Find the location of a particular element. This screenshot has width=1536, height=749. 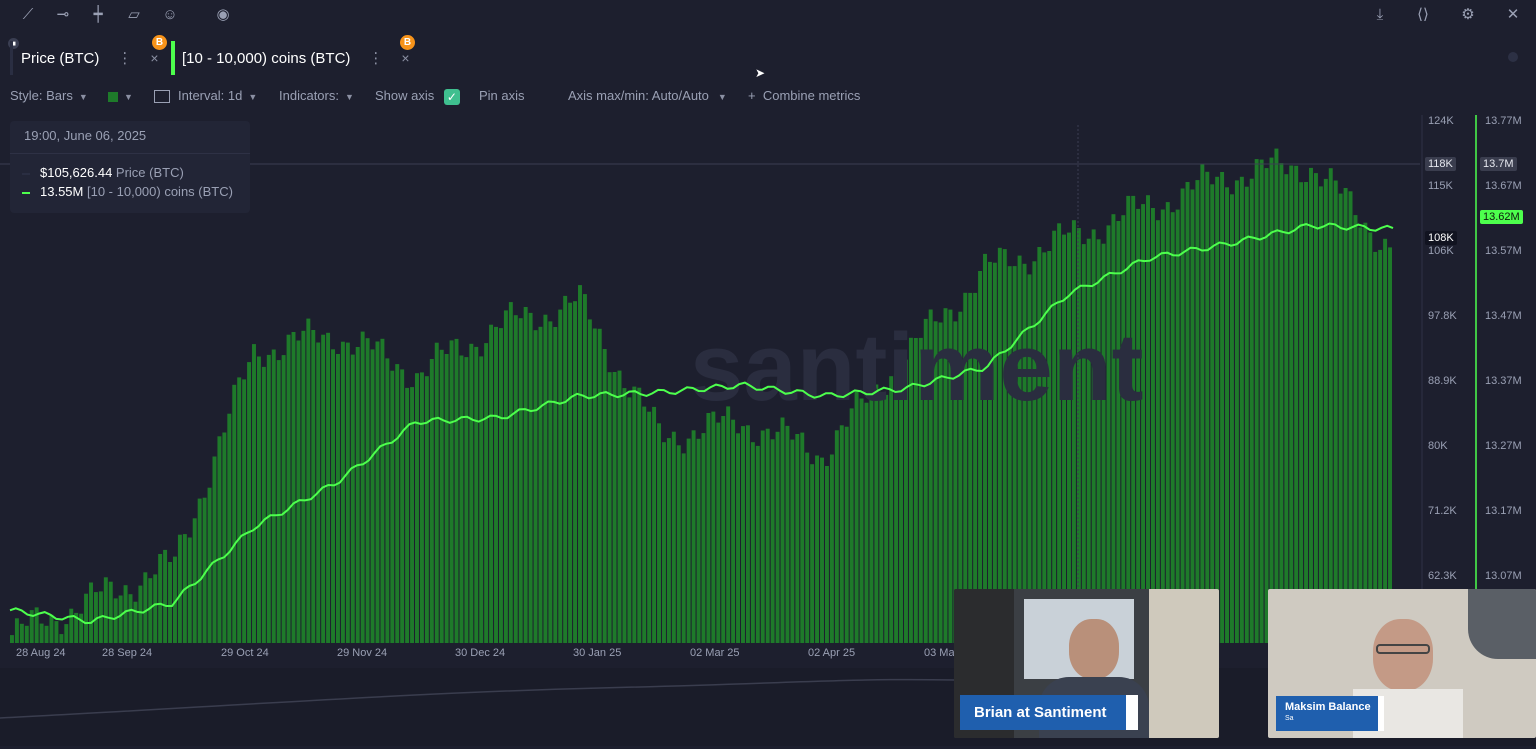

download-icon: ⤓ is located at coordinates (1380, 14).